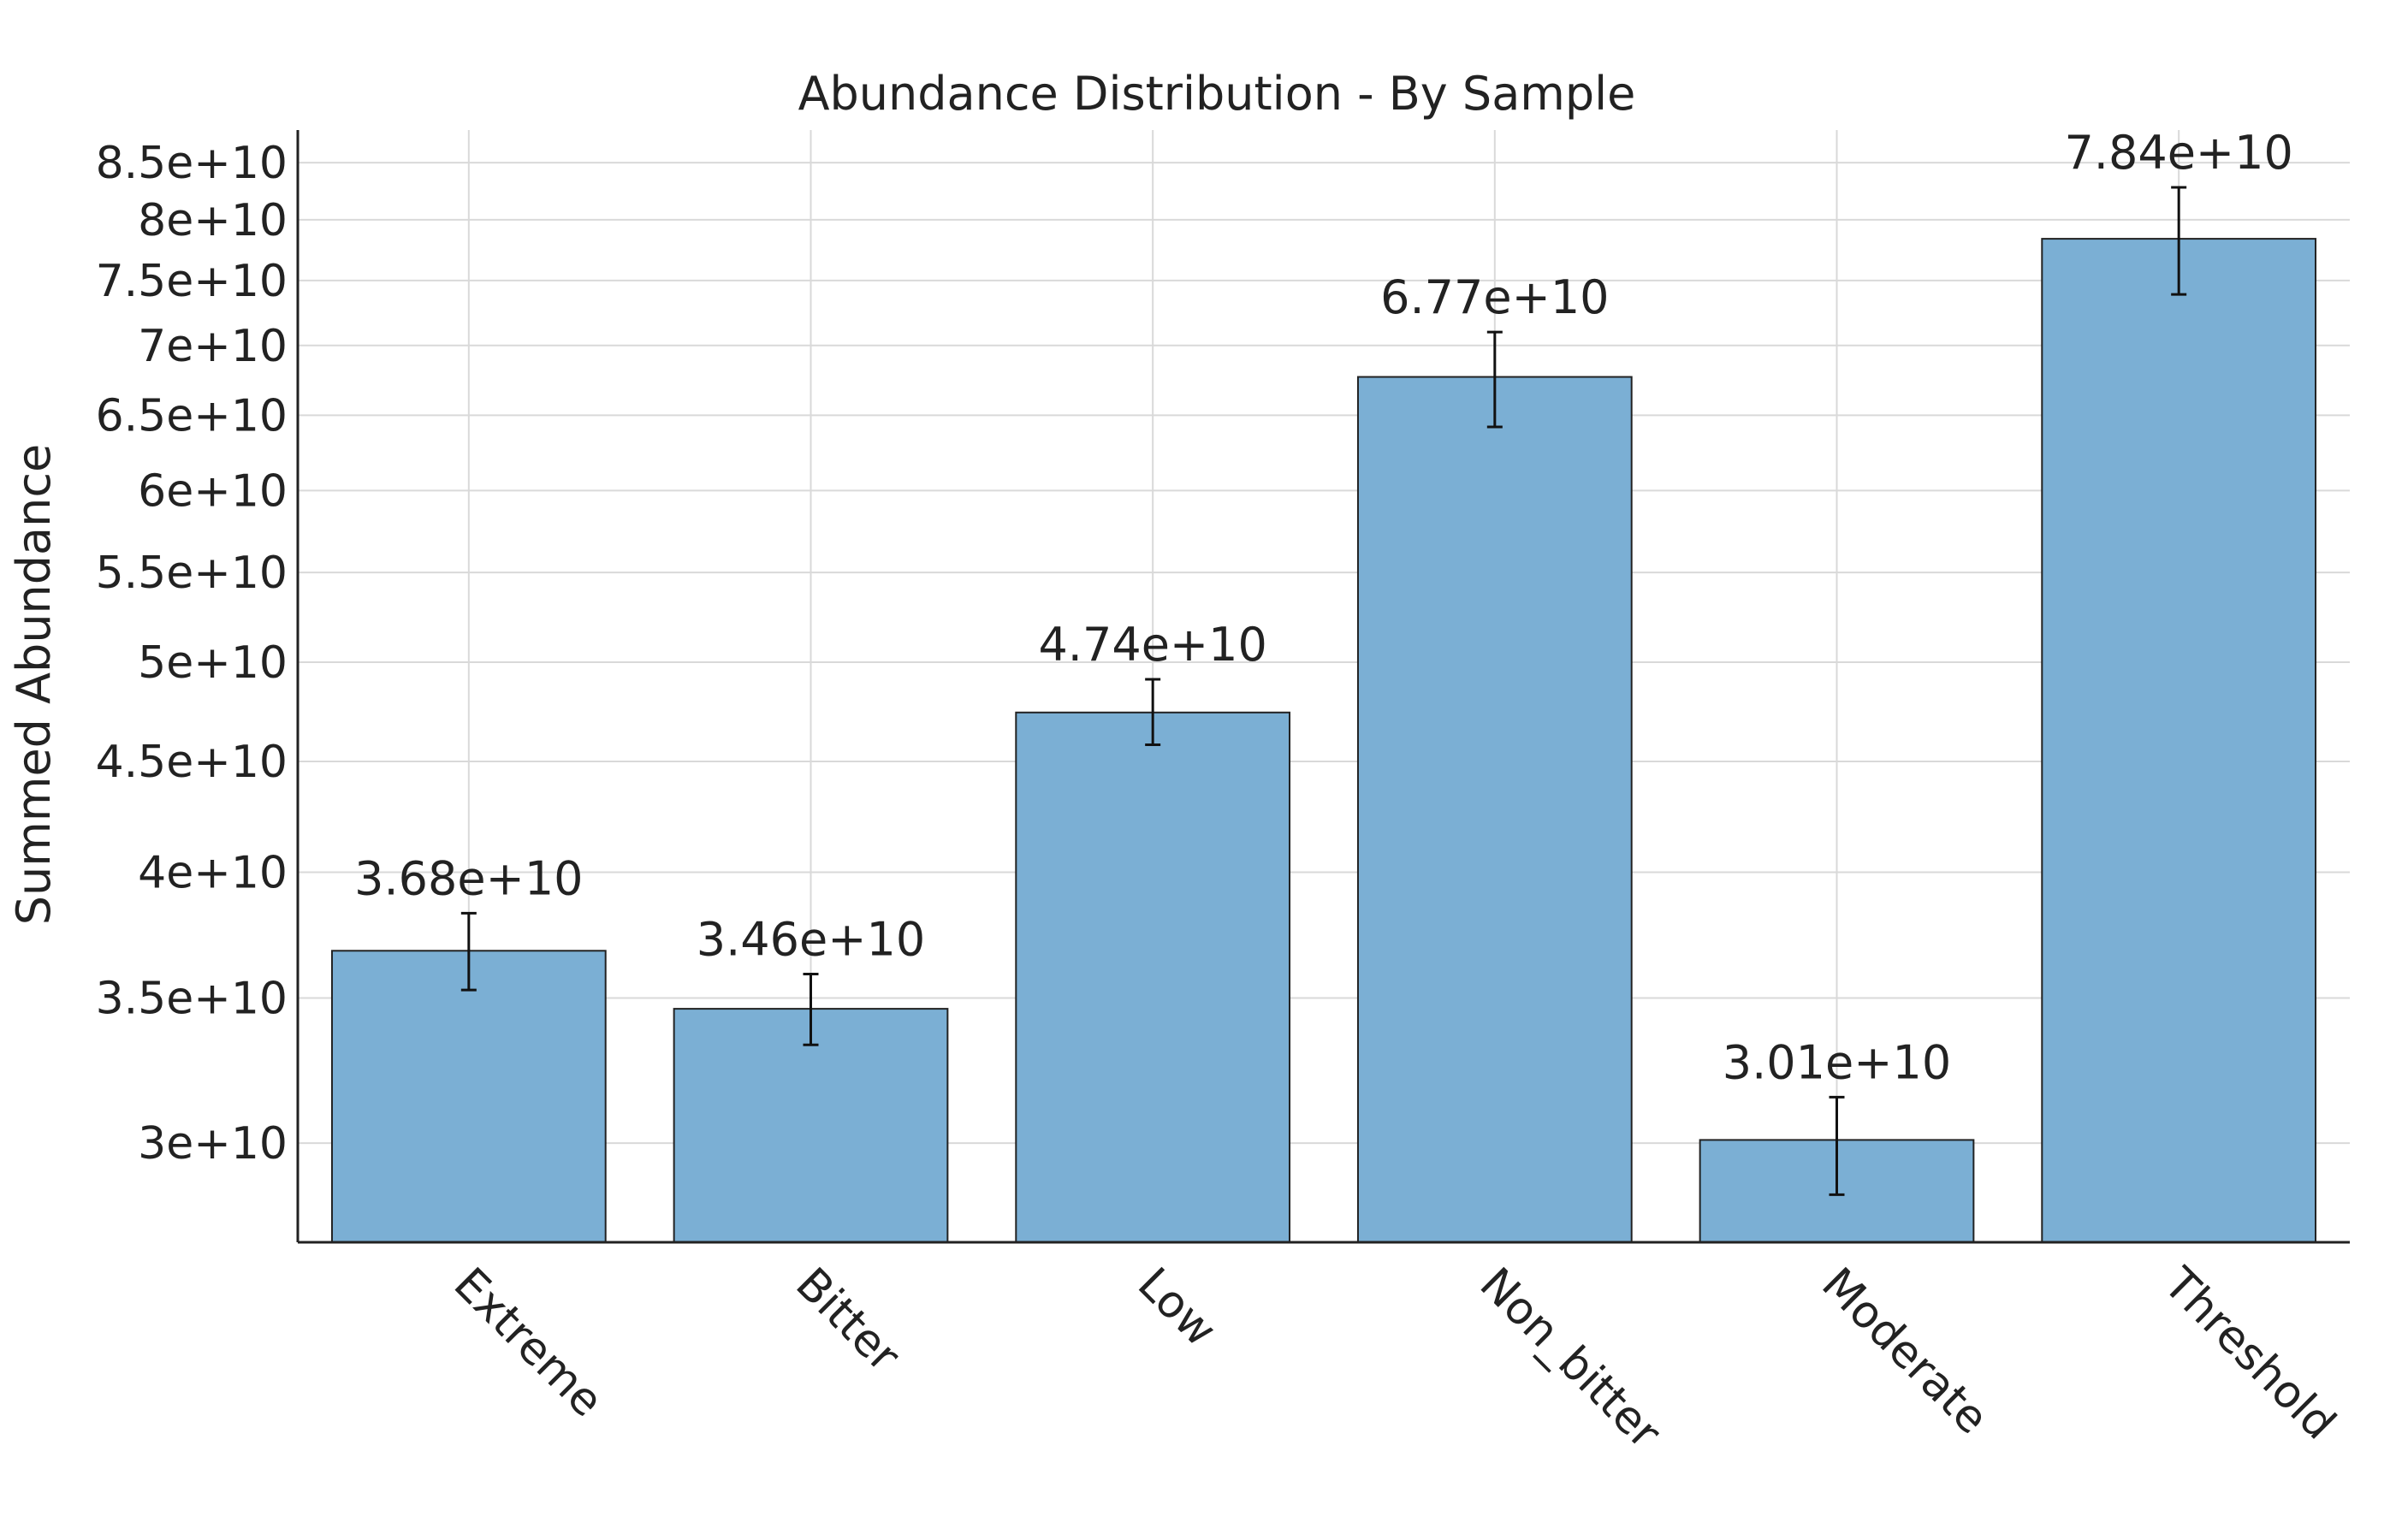 This screenshot has width=2396, height=1540. What do you see at coordinates (469, 878) in the screenshot?
I see `bar-value-label: 3.68e+10` at bounding box center [469, 878].